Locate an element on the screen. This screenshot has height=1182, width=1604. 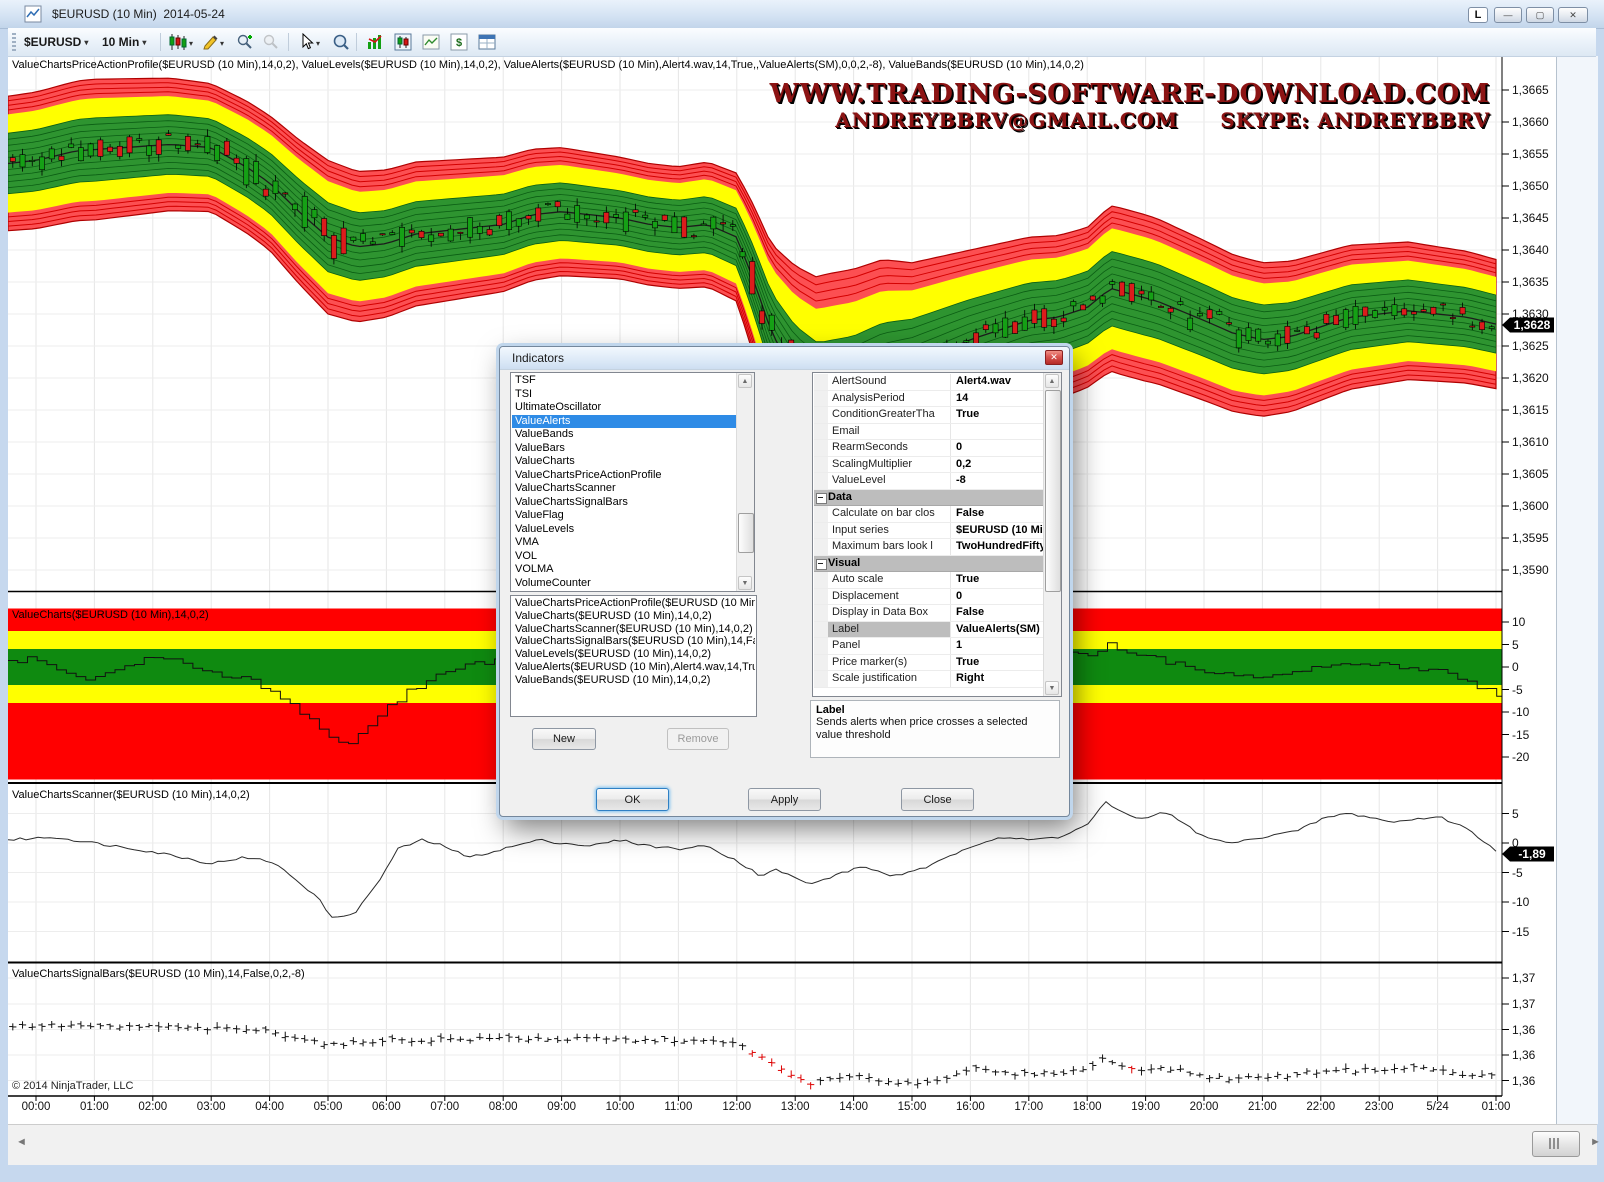
grid-scrollbar: ▲ ▼ is located at coordinates (1052, 534).